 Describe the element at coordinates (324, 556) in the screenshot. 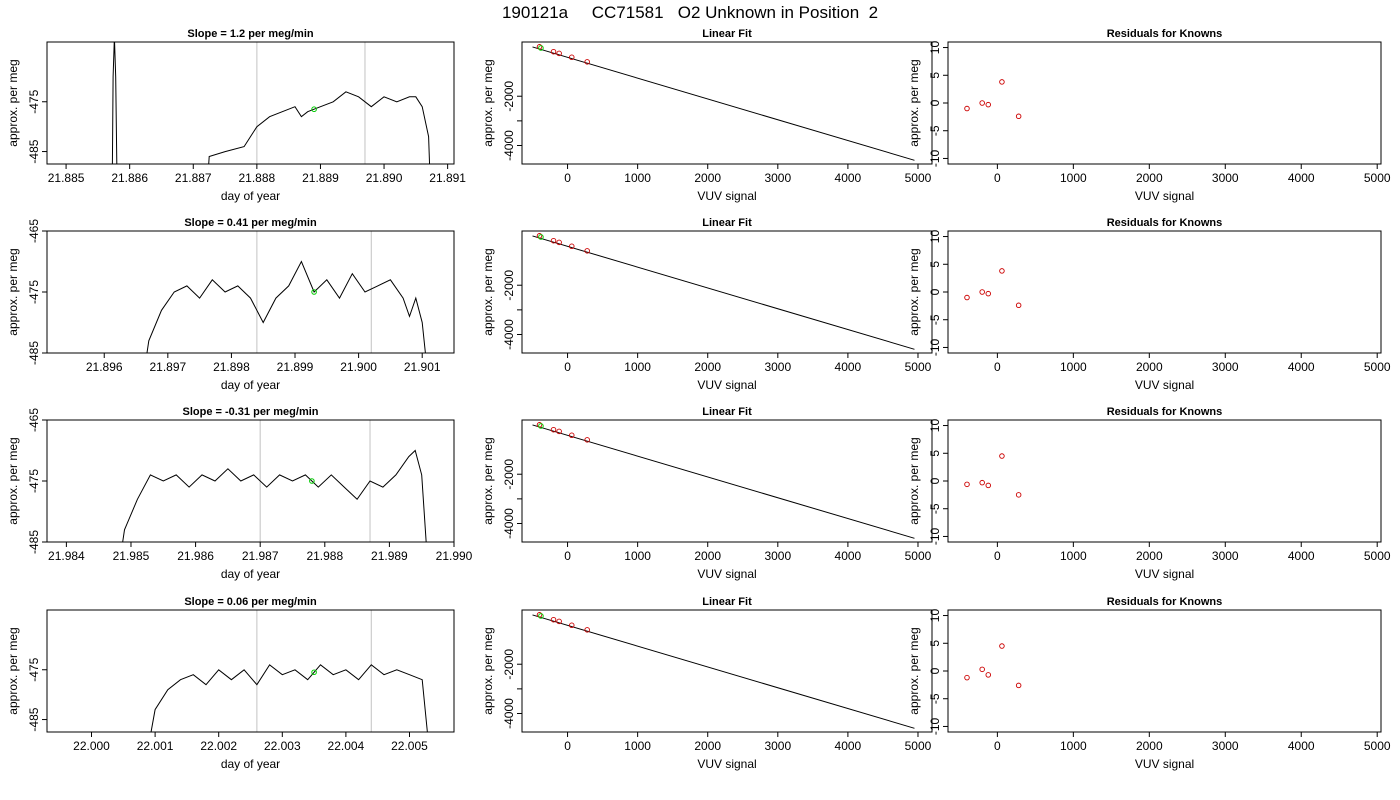

I see `x-tick-label: 21.988` at that location.